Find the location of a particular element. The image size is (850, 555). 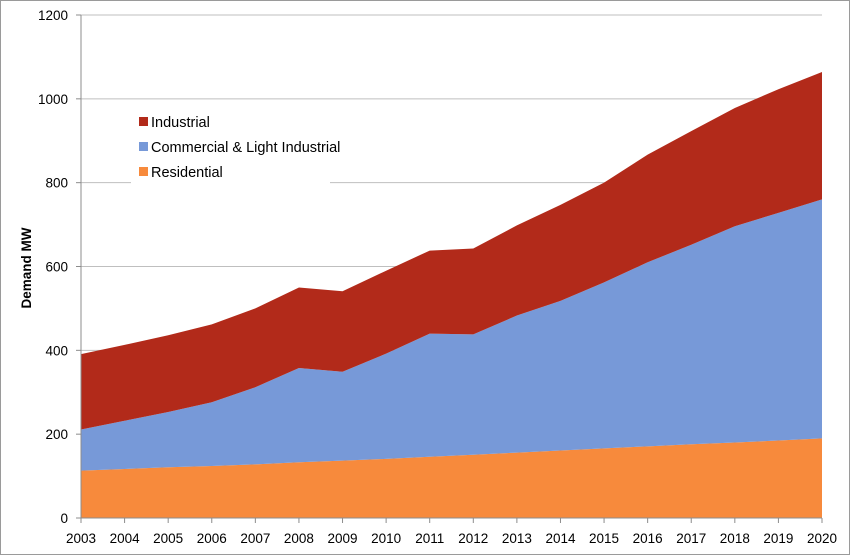

y-tick-labels: 0 200 400 600 800 1000 1200 is located at coordinates (53, 267).